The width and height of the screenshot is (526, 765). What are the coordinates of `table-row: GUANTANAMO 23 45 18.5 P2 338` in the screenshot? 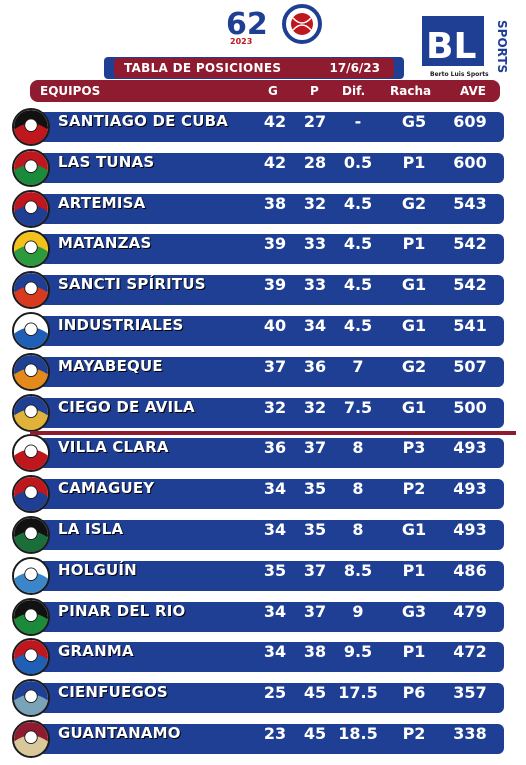 It's located at (258, 739).